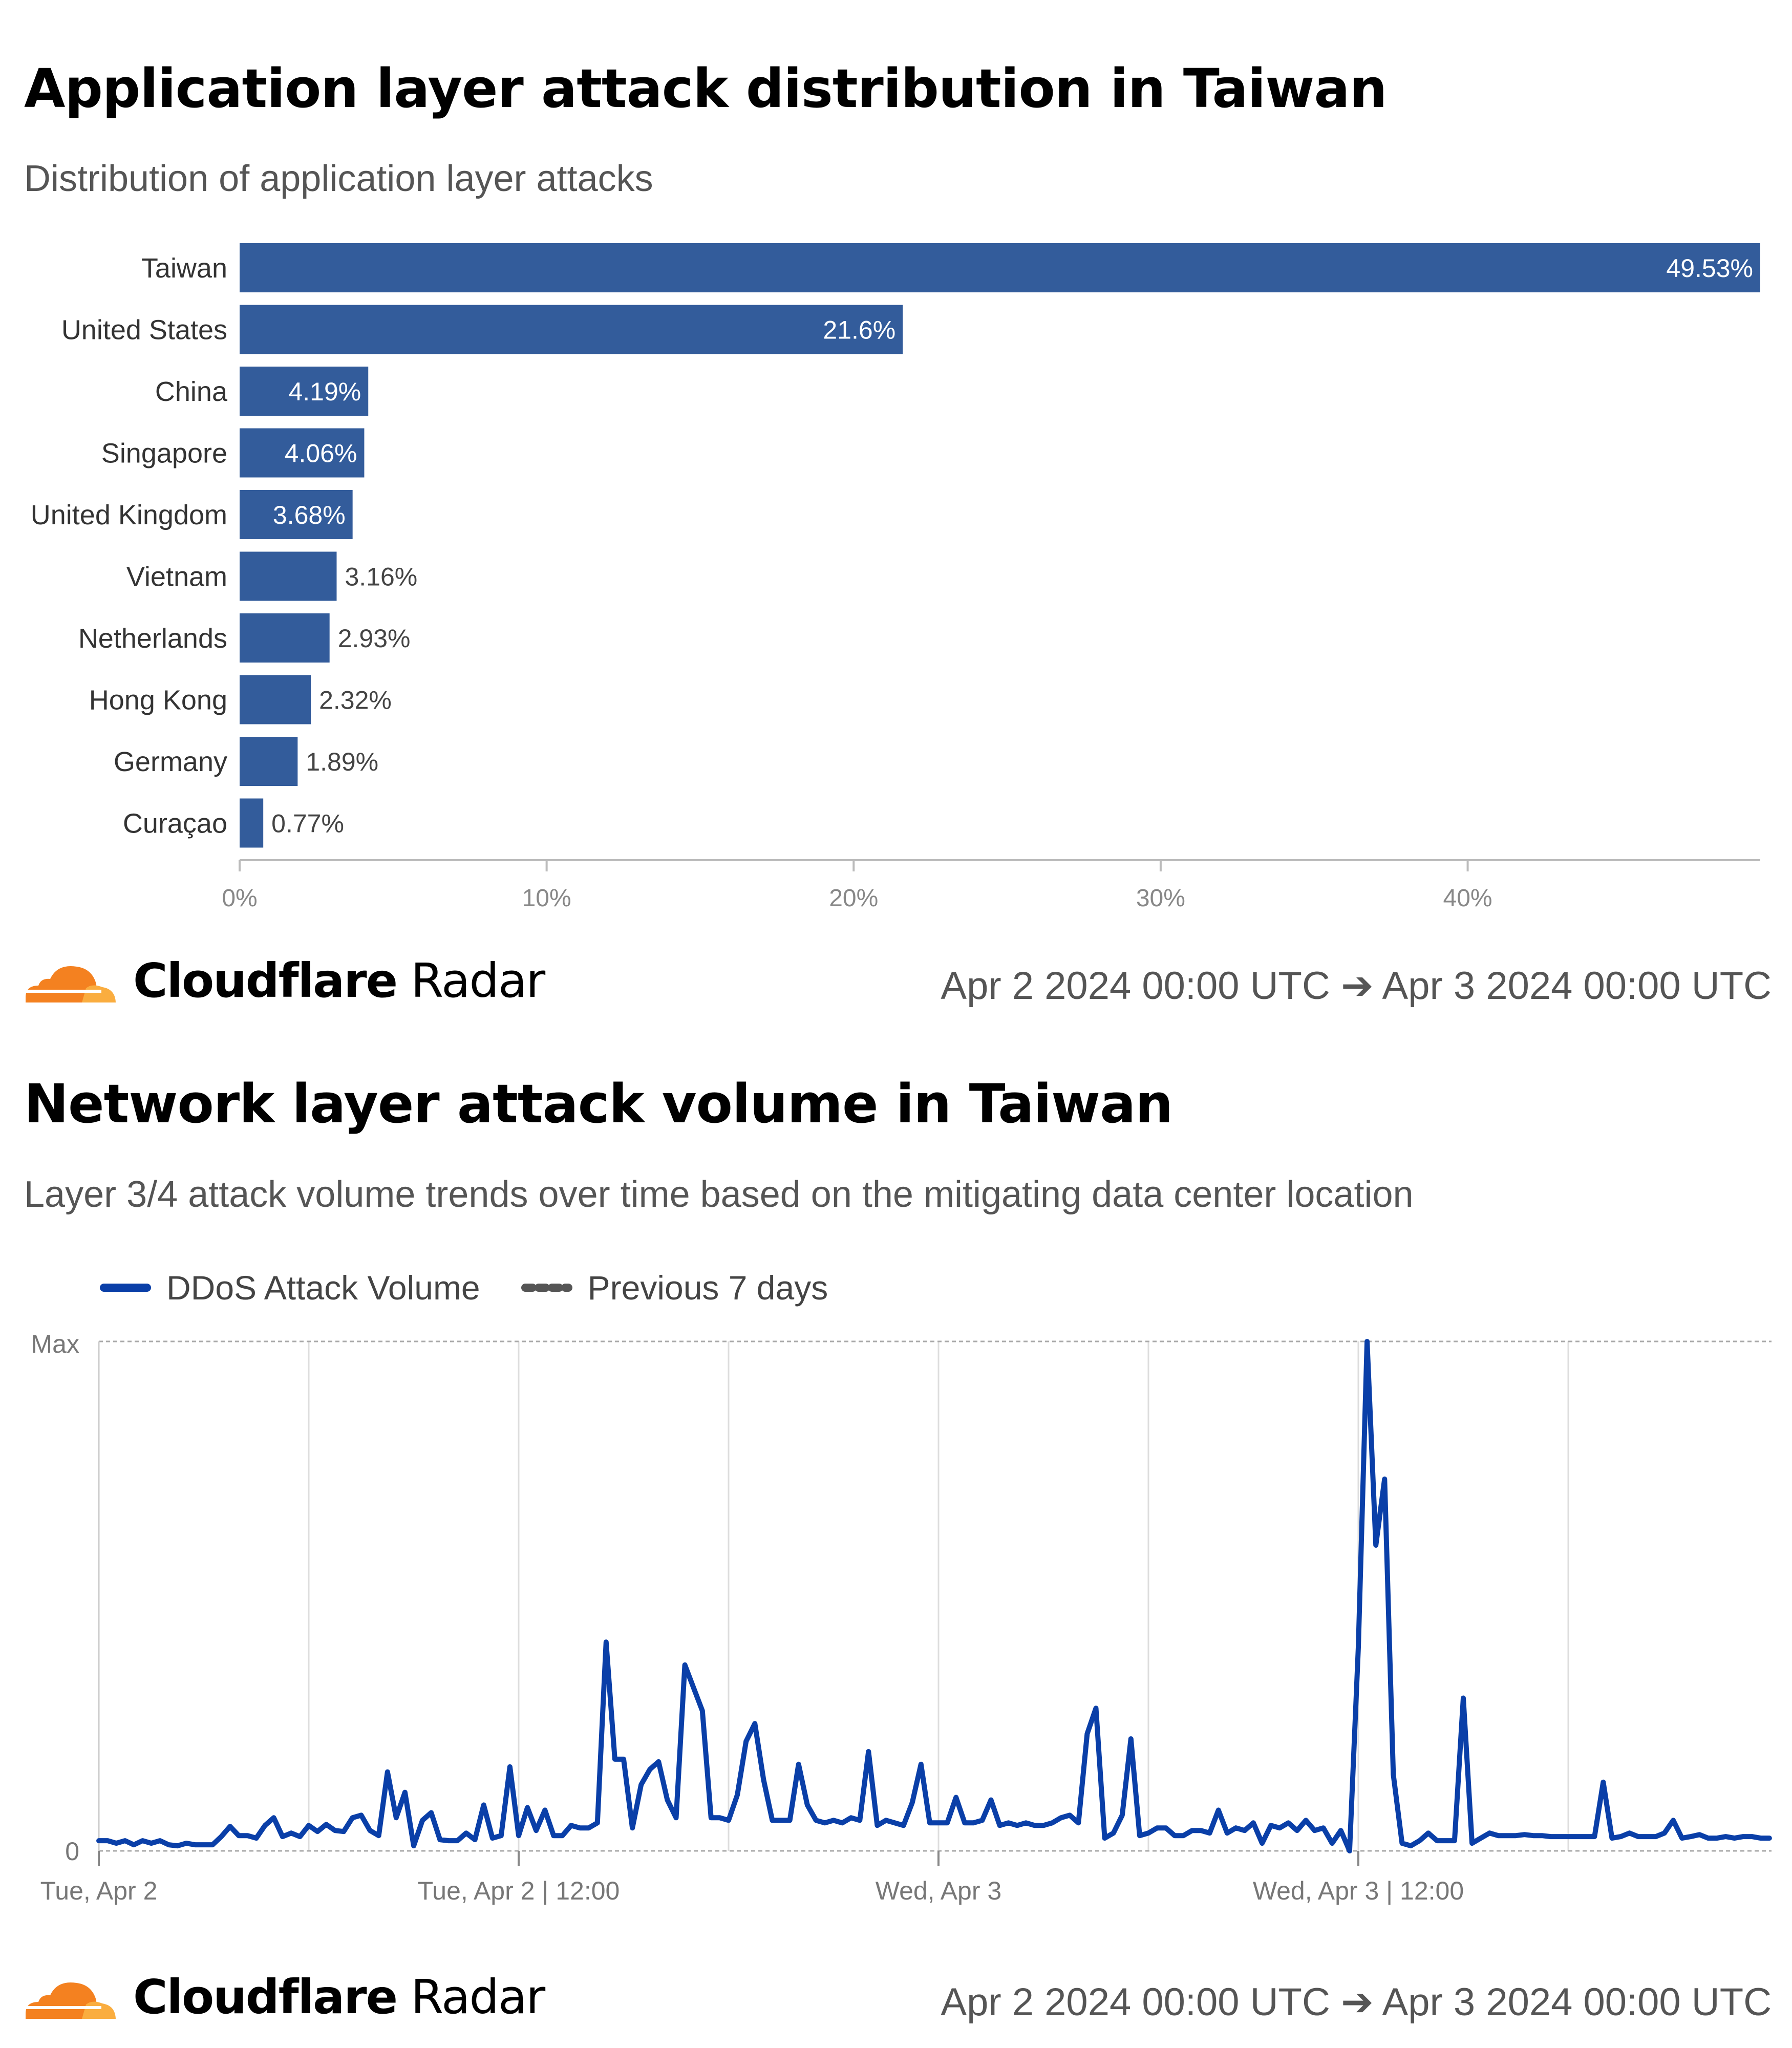  Describe the element at coordinates (176, 577) in the screenshot. I see `bar-category-label: Vietnam` at that location.